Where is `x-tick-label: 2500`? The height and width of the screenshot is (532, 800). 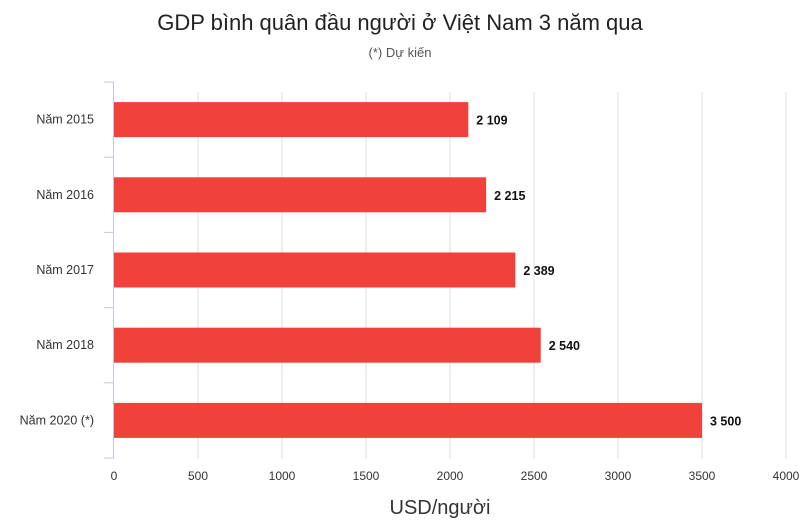 x-tick-label: 2500 is located at coordinates (534, 476).